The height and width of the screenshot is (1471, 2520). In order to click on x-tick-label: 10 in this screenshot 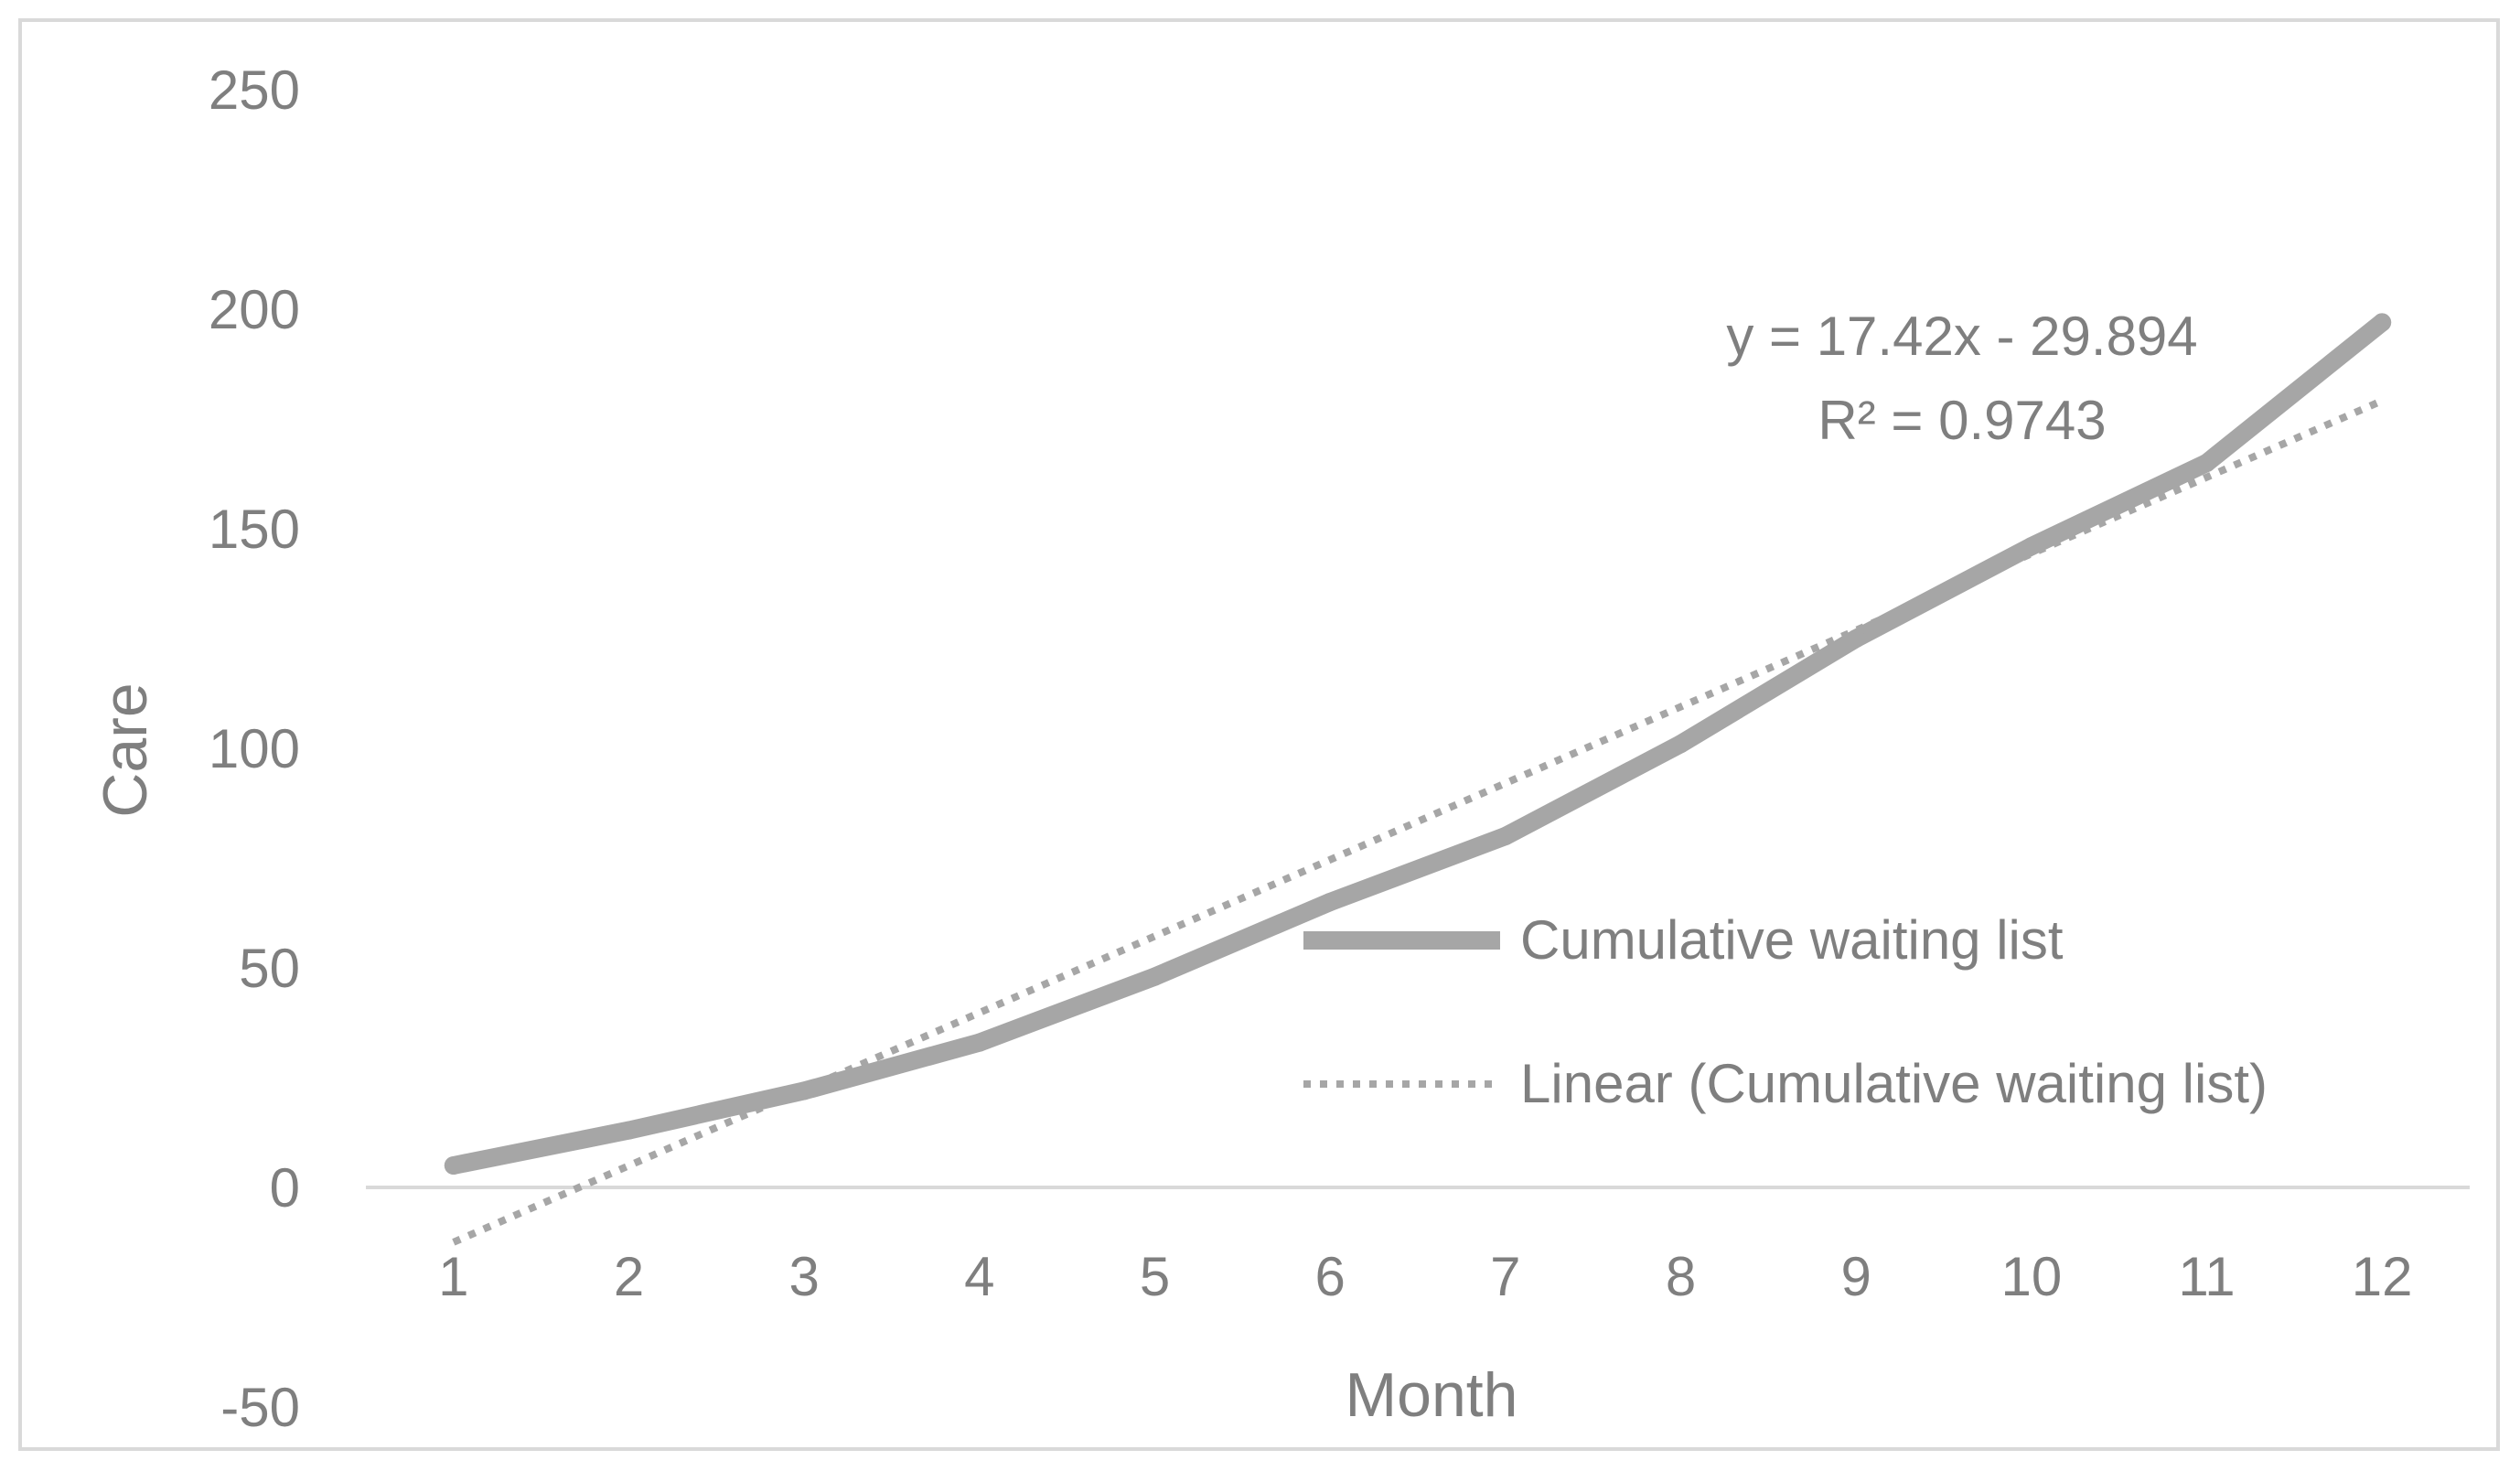, I will do `click(2031, 1277)`.